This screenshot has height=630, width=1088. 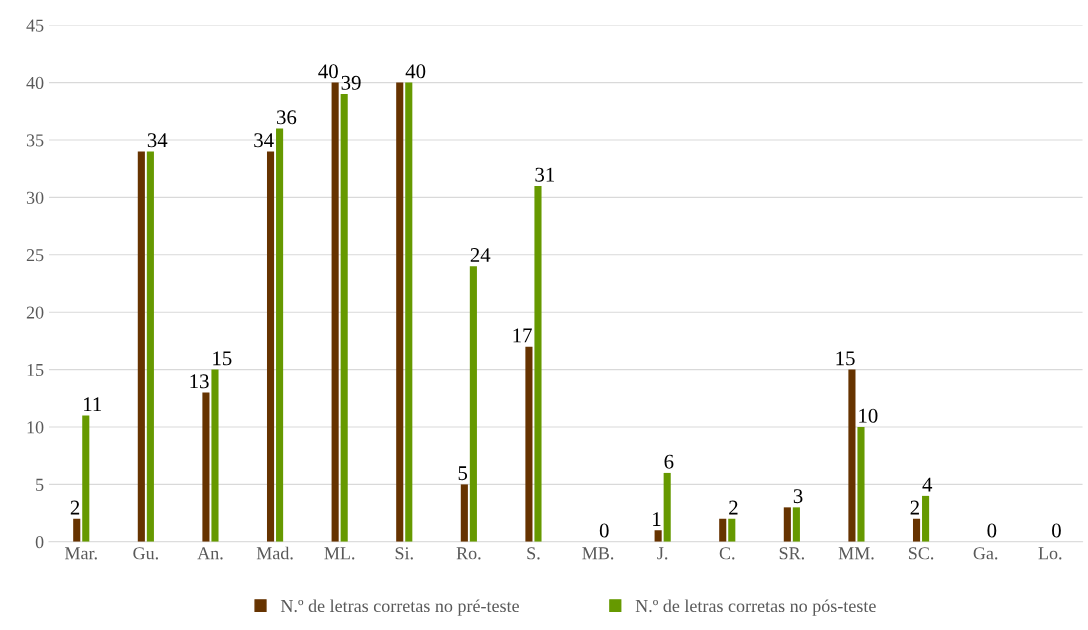 I want to click on data-label: 6, so click(x=669, y=461).